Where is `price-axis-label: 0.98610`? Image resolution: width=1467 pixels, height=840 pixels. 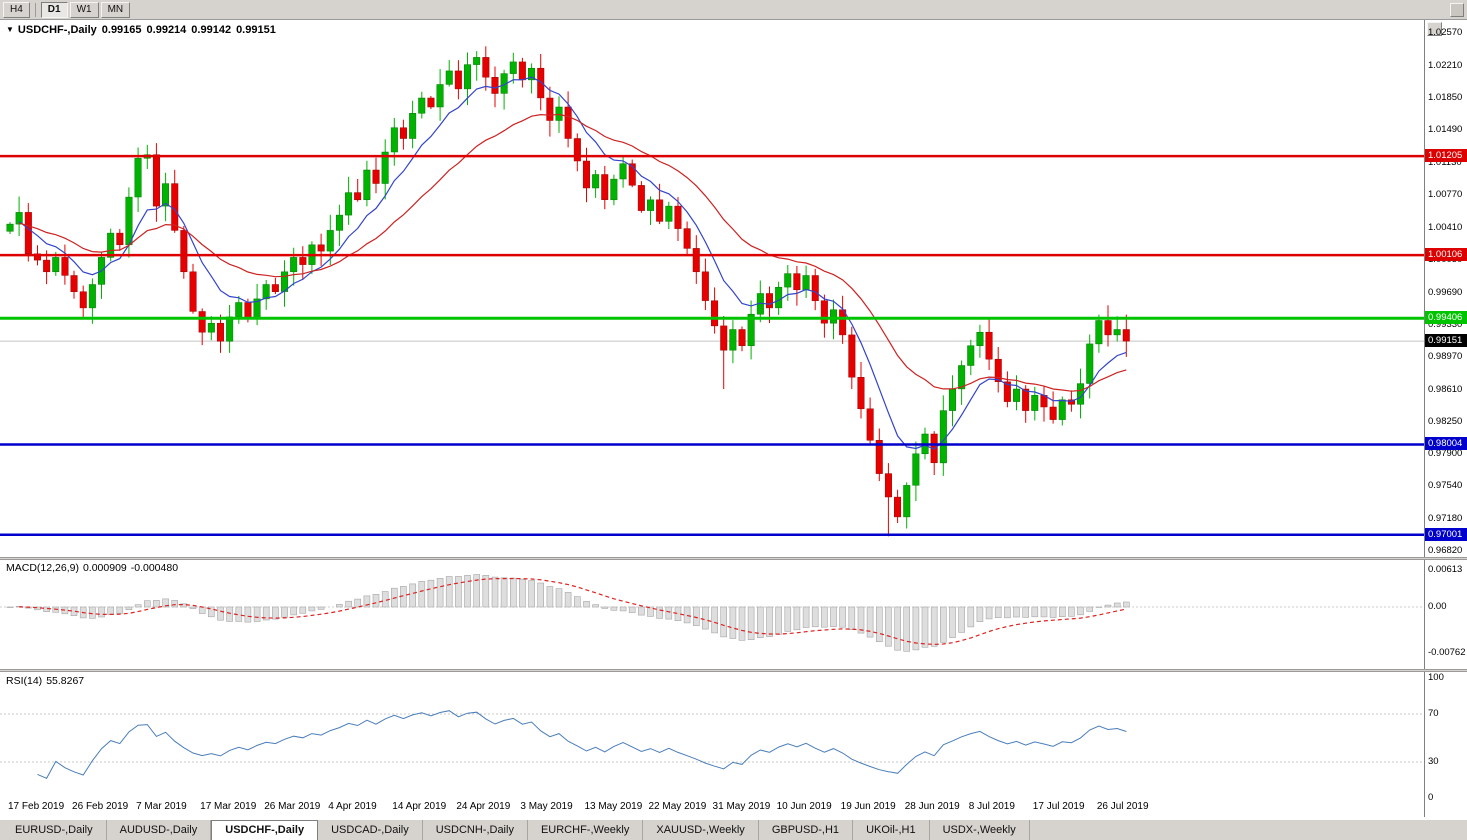
price-axis-label: 0.98610 is located at coordinates (1445, 389).